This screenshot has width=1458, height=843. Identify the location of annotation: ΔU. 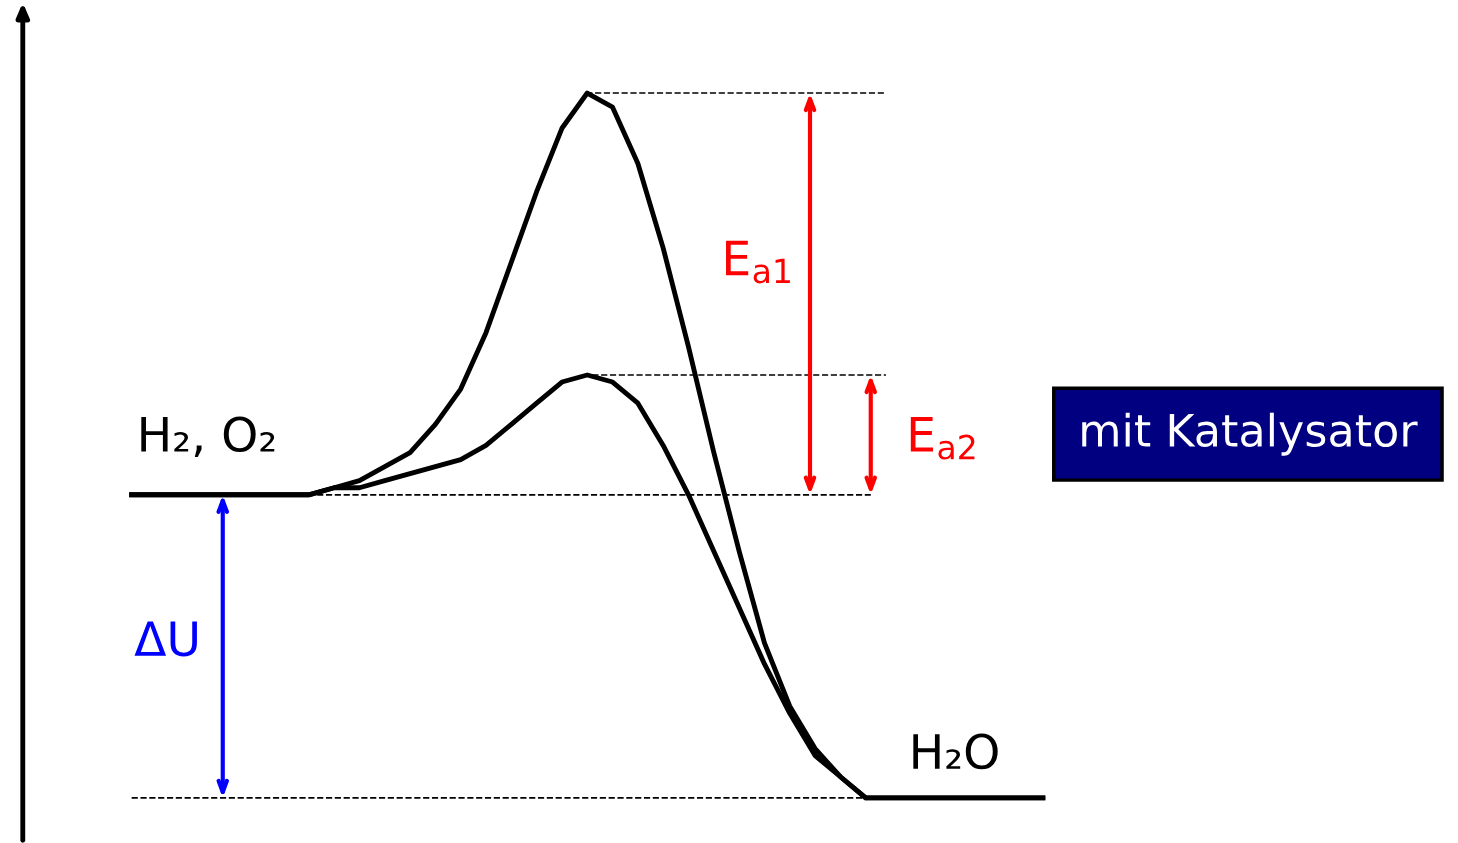
(165, 639).